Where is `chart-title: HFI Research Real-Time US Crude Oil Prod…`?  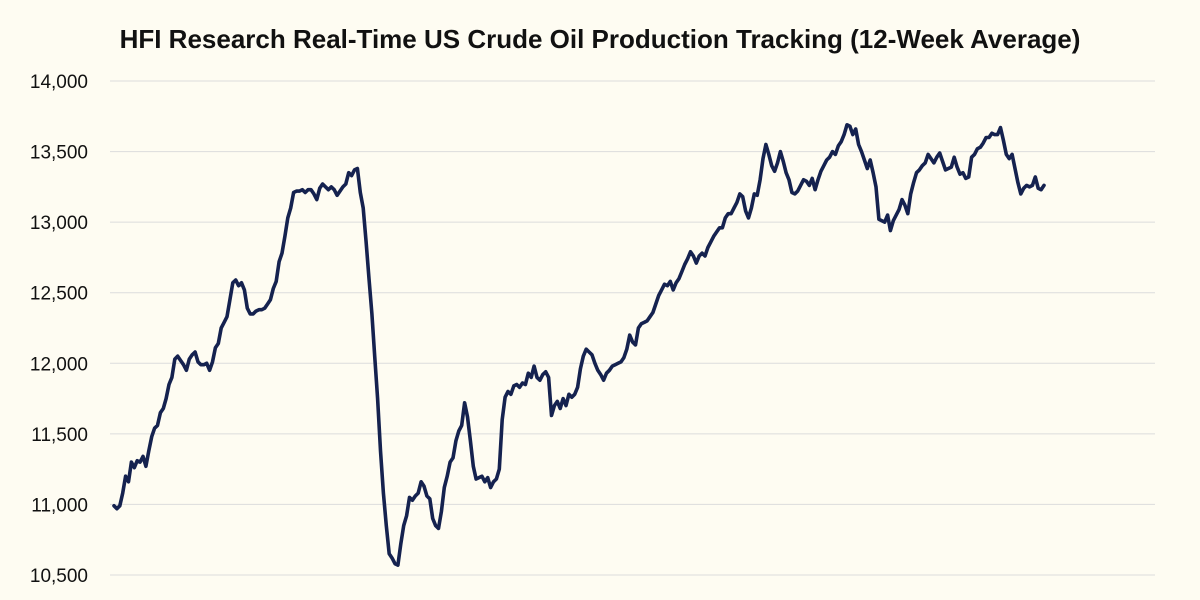 chart-title: HFI Research Real-Time US Crude Oil Prod… is located at coordinates (600, 39).